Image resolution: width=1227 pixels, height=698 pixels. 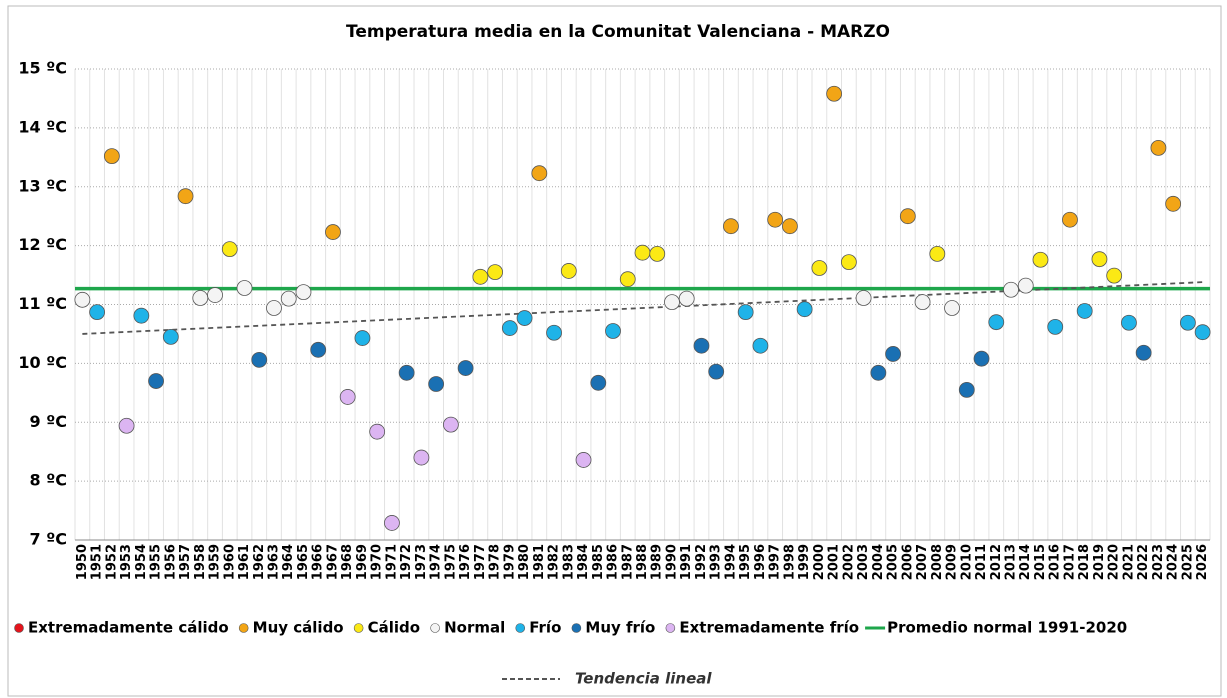 I want to click on x-tick-label: 1963, so click(x=273, y=562).